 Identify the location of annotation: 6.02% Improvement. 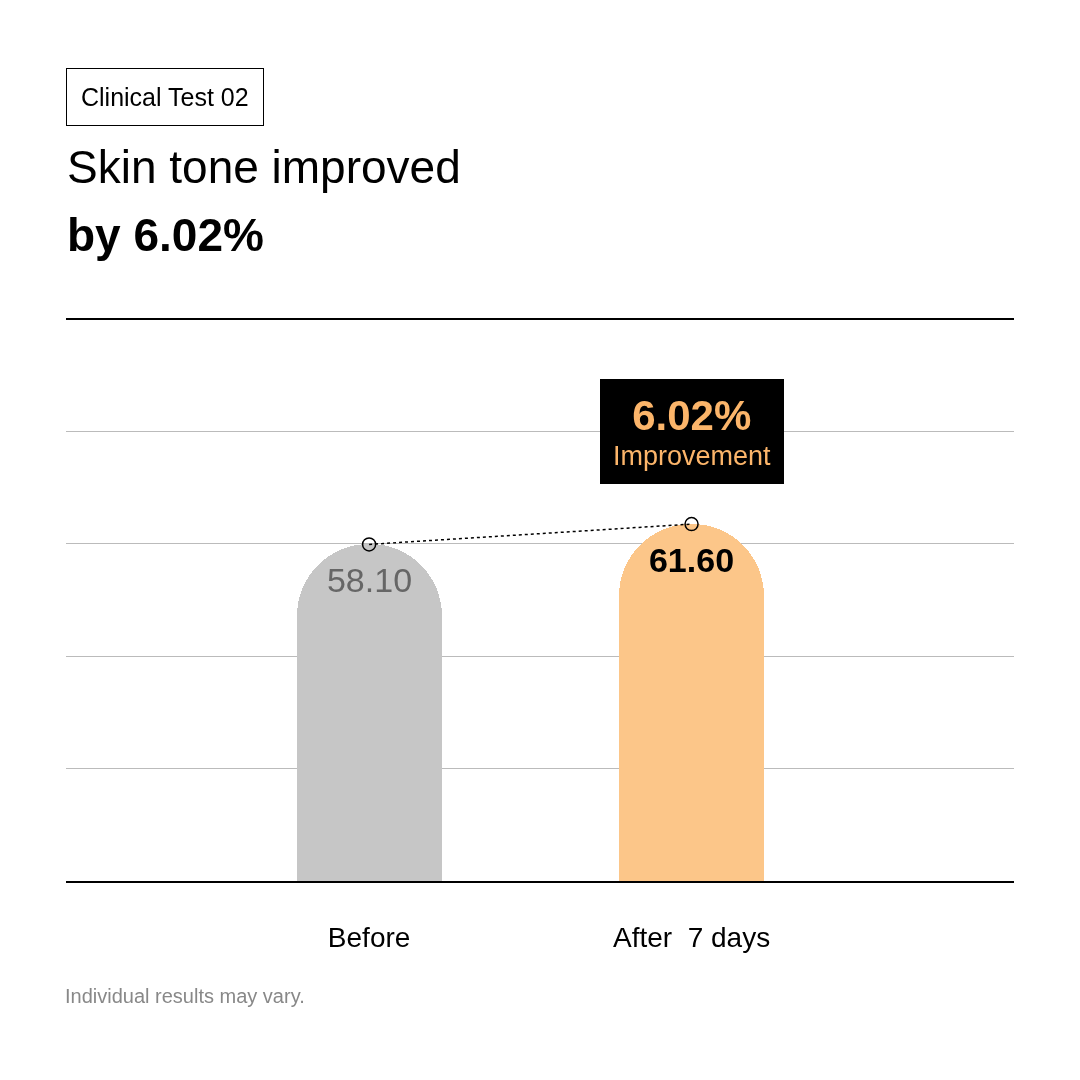
(692, 432).